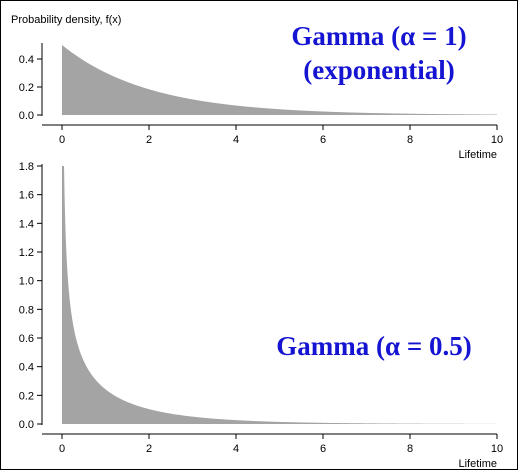 The height and width of the screenshot is (470, 518). I want to click on panel2-x-tick-label: 2, so click(149, 449).